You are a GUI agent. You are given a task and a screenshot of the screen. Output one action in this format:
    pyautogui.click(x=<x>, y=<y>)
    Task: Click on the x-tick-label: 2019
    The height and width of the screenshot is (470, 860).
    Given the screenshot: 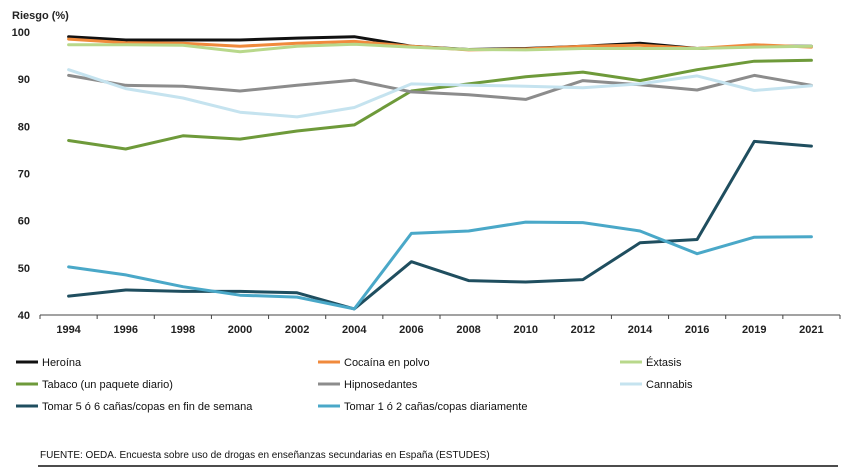 What is the action you would take?
    pyautogui.click(x=754, y=330)
    